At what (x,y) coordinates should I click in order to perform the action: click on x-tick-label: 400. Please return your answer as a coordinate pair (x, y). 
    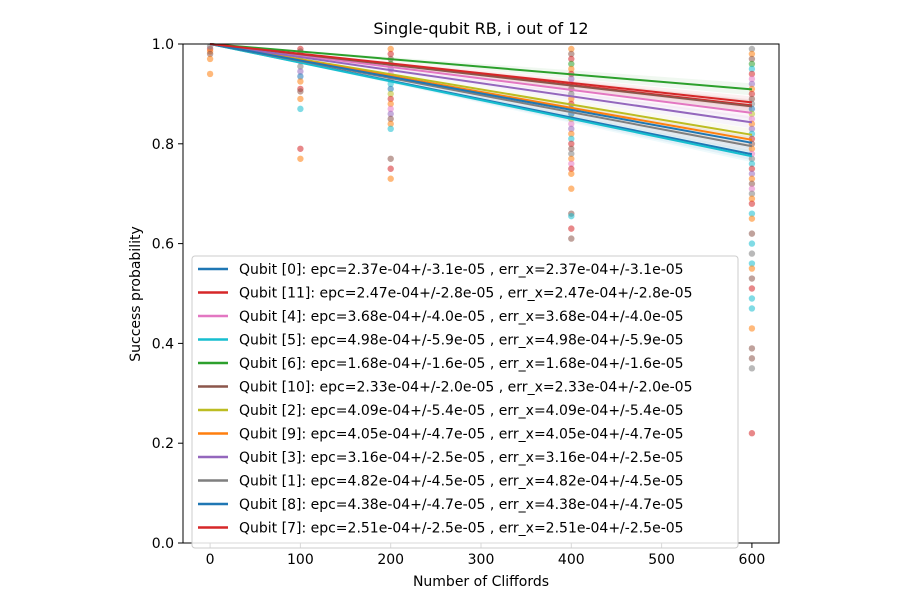
    Looking at the image, I should click on (571, 560).